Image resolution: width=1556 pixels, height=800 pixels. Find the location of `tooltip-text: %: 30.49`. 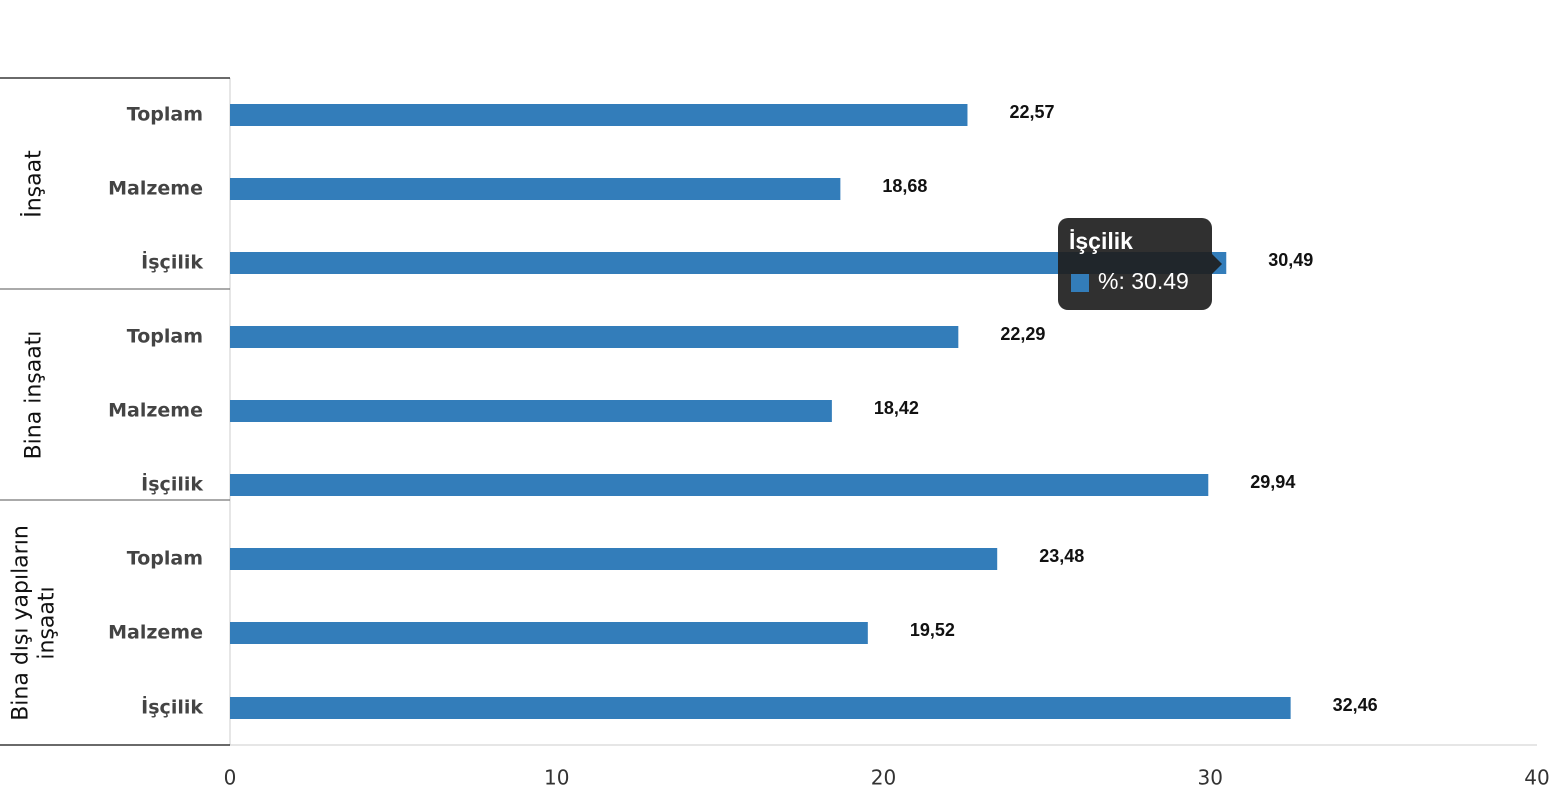

tooltip-text: %: 30.49 is located at coordinates (1143, 281).